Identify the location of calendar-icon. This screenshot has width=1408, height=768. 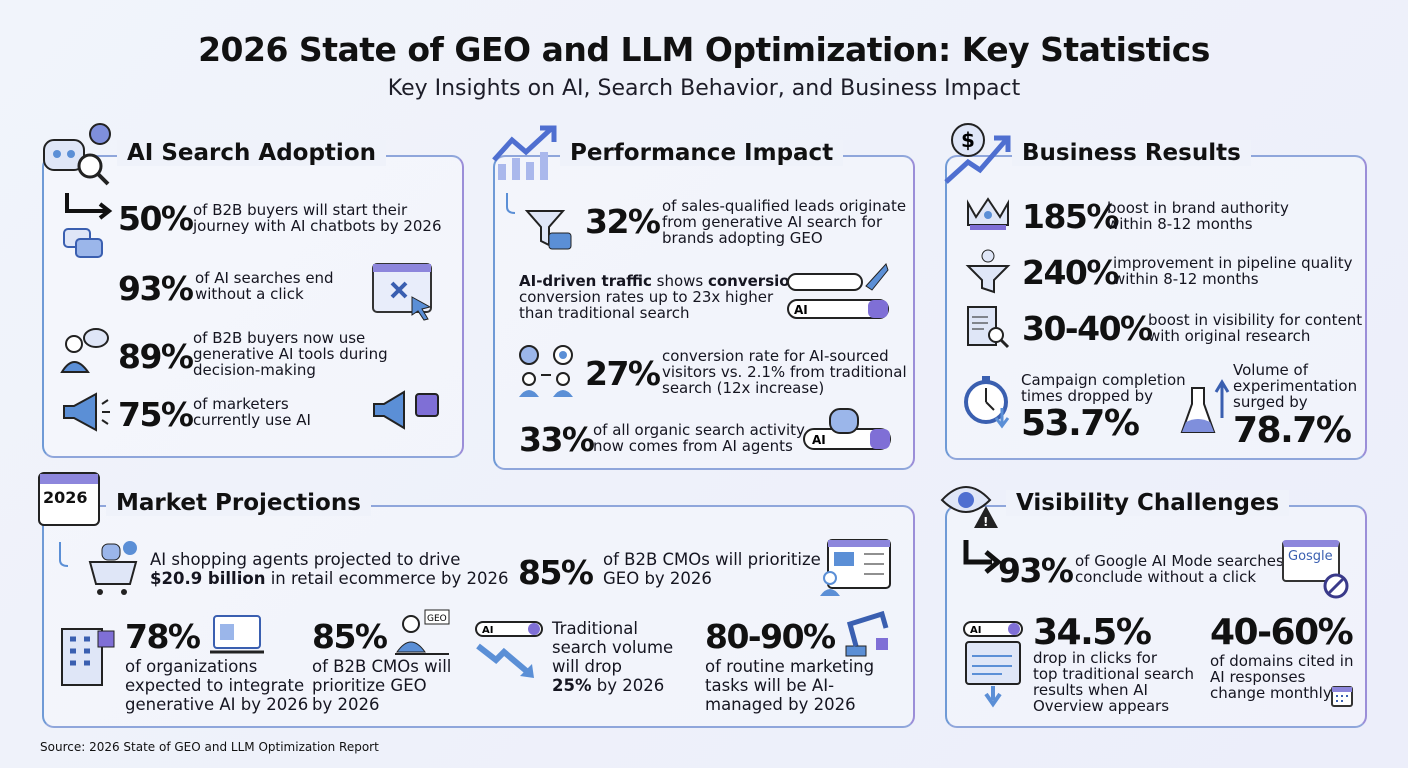
(1342, 696).